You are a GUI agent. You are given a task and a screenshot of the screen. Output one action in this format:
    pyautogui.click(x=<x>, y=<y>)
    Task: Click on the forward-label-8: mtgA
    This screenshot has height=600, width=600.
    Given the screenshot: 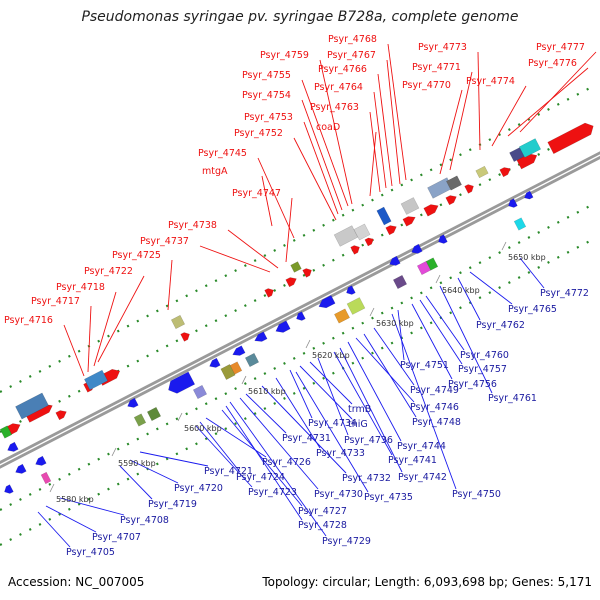 What is the action you would take?
    pyautogui.click(x=215, y=171)
    